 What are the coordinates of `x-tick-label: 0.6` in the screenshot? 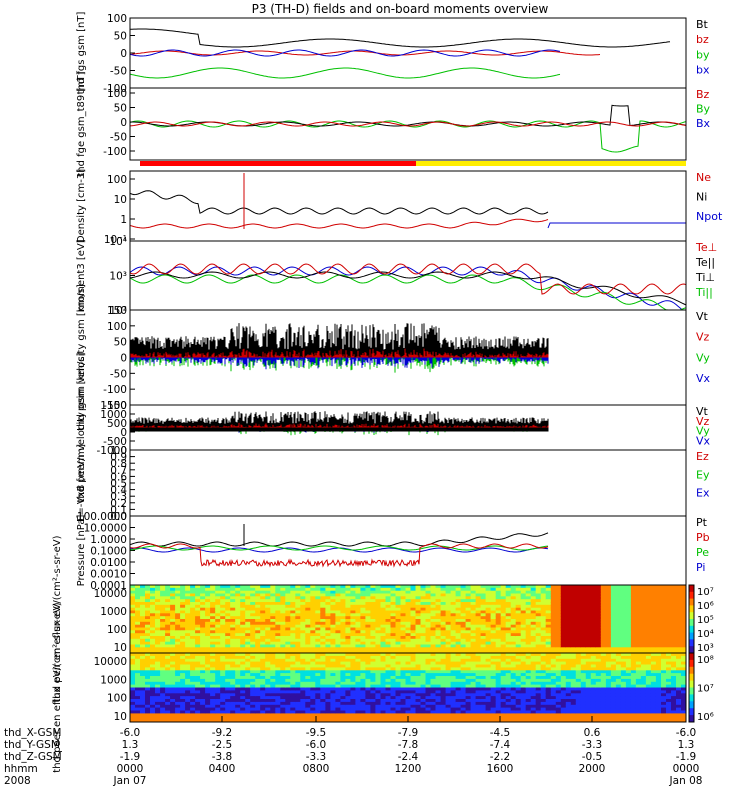 It's located at (592, 733).